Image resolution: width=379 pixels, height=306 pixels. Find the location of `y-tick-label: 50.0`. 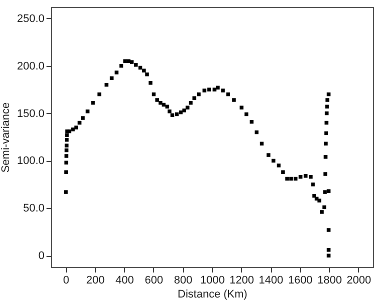

y-tick-label: 50.0 is located at coordinates (33, 208).